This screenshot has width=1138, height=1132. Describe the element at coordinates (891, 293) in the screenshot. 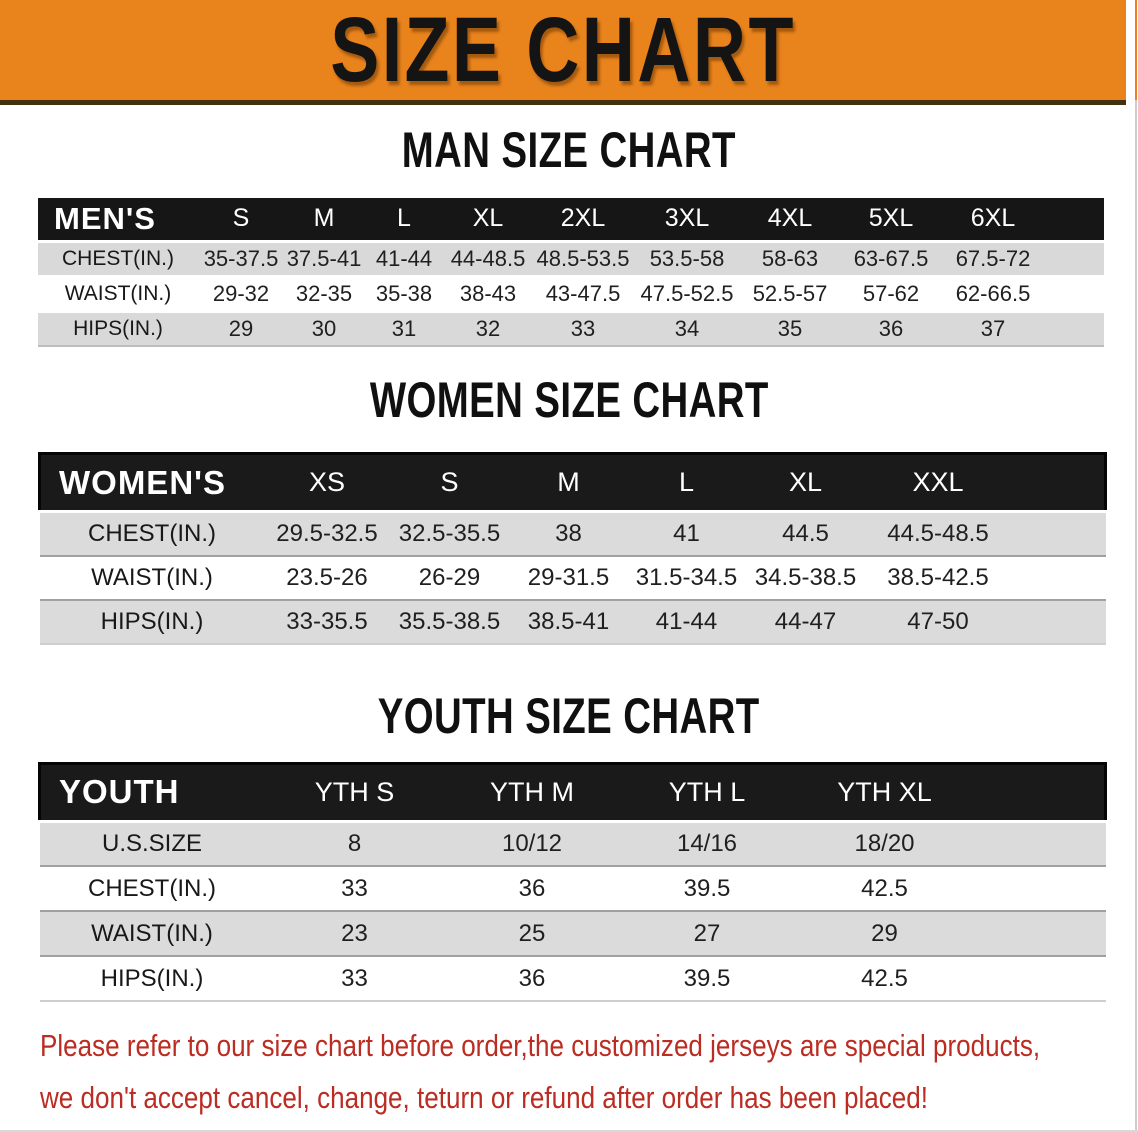

I see `size-value: 57-62` at that location.